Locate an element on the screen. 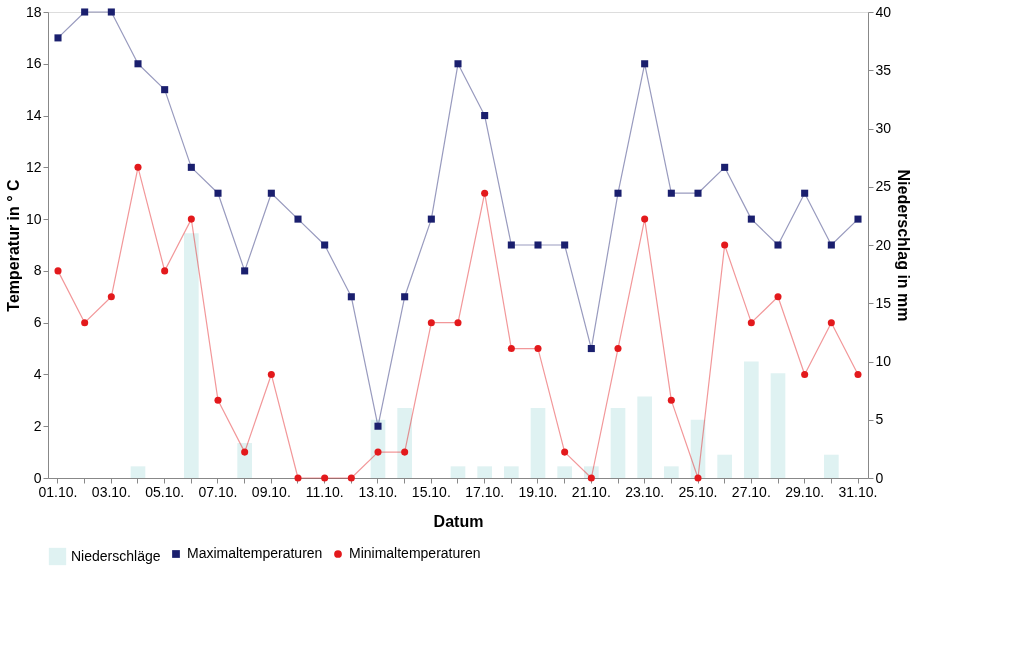  y2-tick-label: 30 is located at coordinates (883, 128).